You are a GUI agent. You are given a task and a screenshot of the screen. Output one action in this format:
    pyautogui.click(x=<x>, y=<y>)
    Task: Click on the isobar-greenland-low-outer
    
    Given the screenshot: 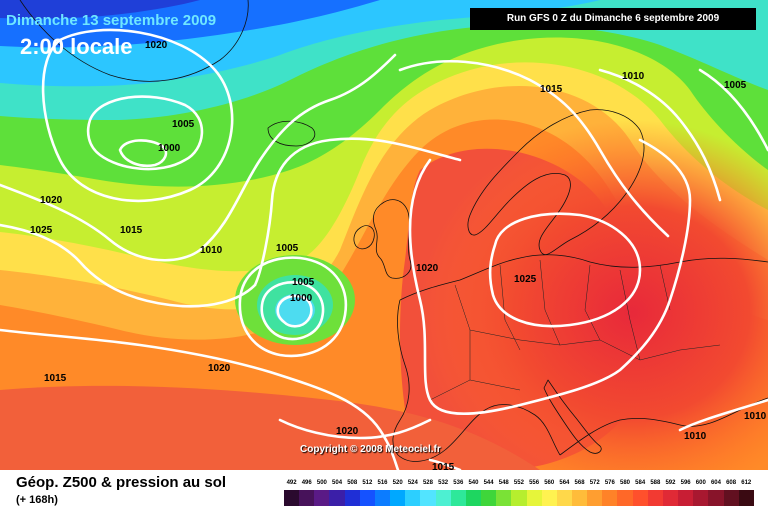 What is the action you would take?
    pyautogui.click(x=137, y=115)
    